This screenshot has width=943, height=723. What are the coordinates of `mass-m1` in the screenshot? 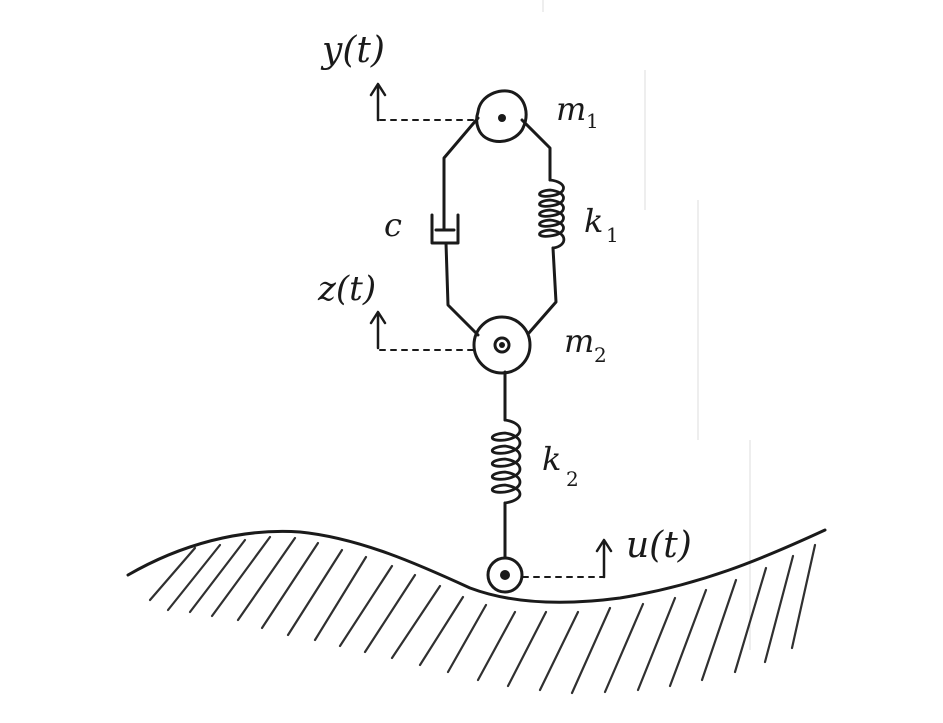 It's located at (501, 116).